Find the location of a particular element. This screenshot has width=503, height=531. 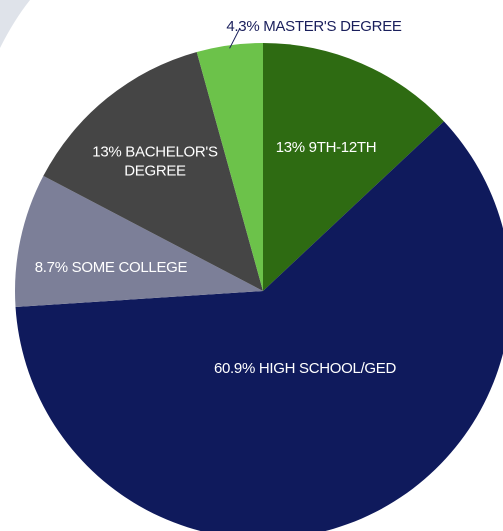

slice-label-line: DEGREE is located at coordinates (155, 170).